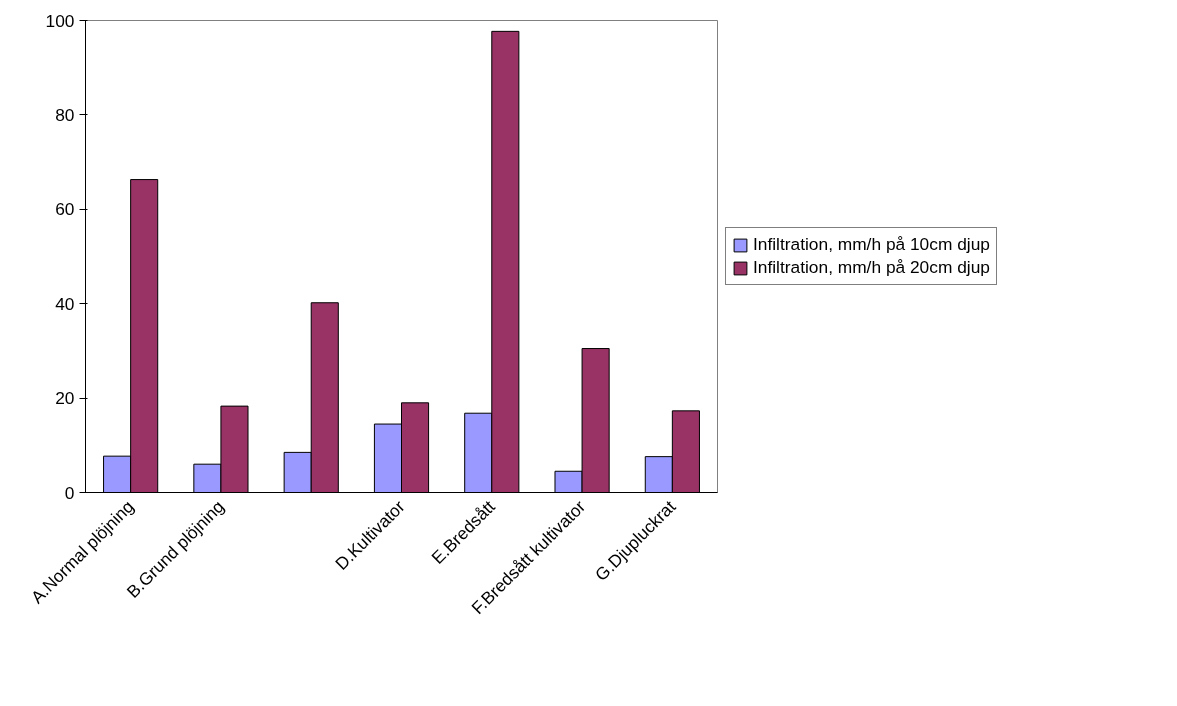 The image size is (1177, 706). What do you see at coordinates (871, 244) in the screenshot?
I see `legend-label: Infiltration, mm/h på 10cm djup` at bounding box center [871, 244].